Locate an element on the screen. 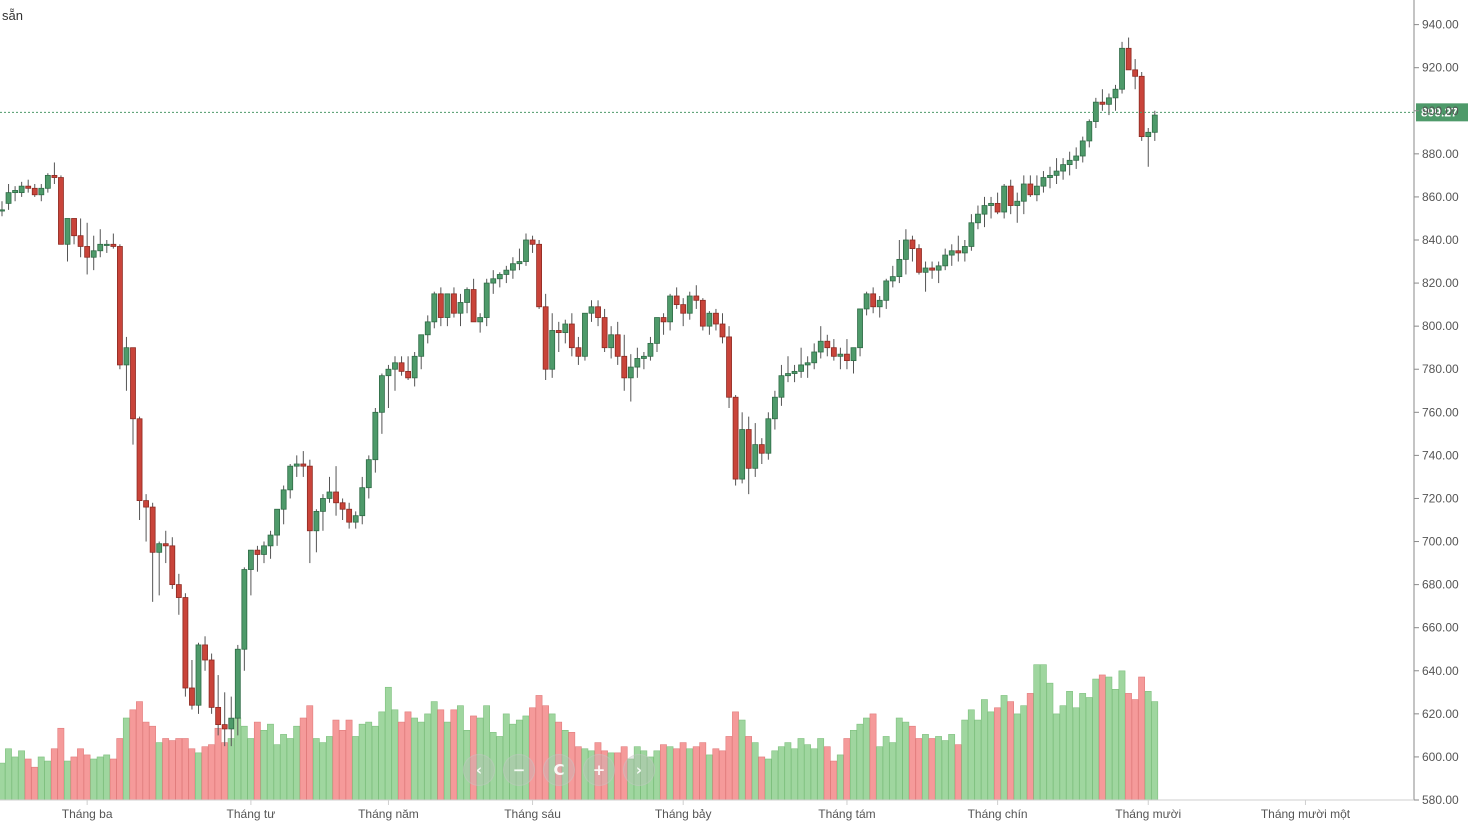  minus-icon: − is located at coordinates (519, 770).